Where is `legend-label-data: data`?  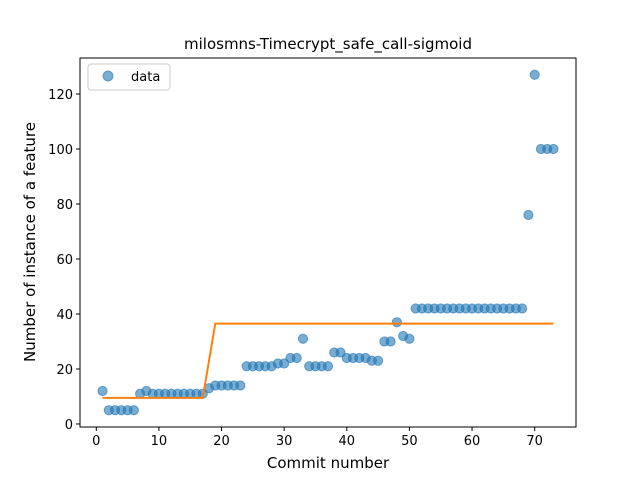
legend-label-data: data is located at coordinates (145, 77).